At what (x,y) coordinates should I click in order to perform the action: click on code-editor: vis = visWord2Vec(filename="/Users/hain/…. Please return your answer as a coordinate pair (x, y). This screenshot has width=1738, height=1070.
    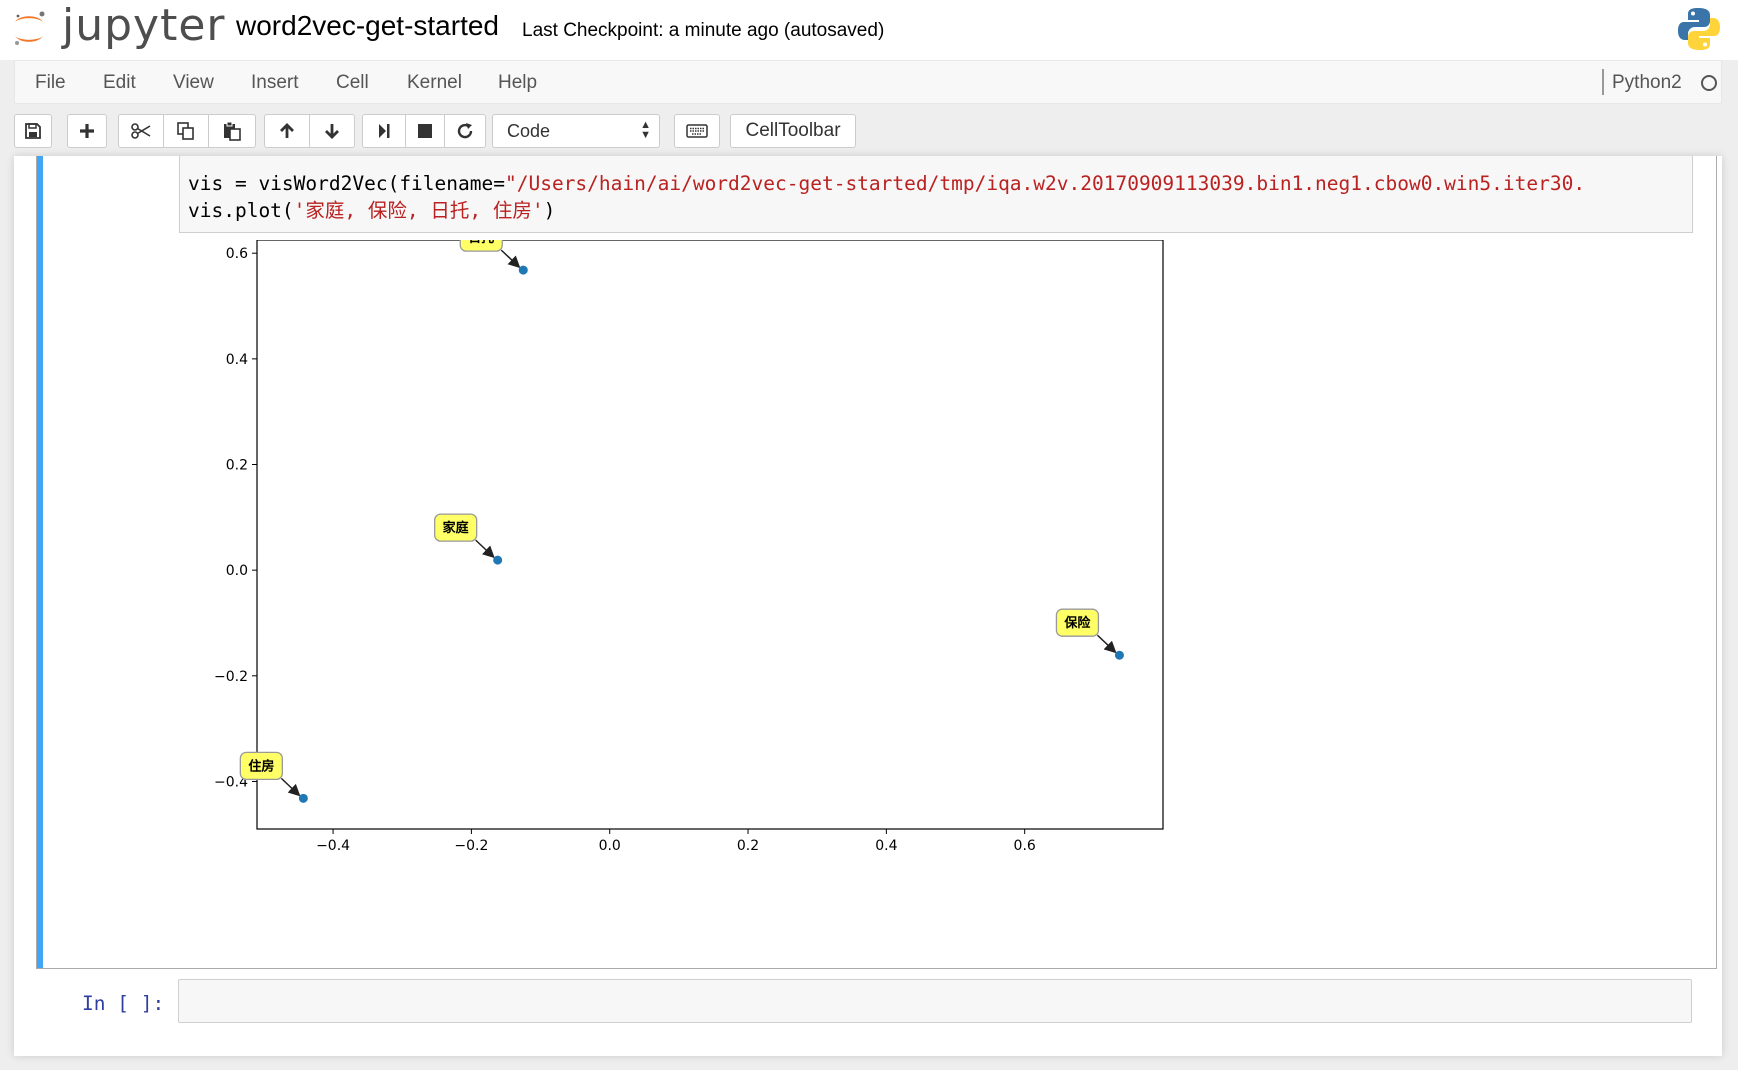
    Looking at the image, I should click on (936, 194).